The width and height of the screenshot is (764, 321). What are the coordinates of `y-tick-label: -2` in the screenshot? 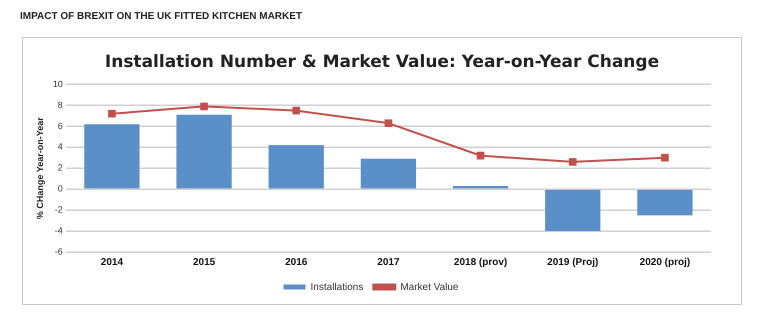 It's located at (58, 209).